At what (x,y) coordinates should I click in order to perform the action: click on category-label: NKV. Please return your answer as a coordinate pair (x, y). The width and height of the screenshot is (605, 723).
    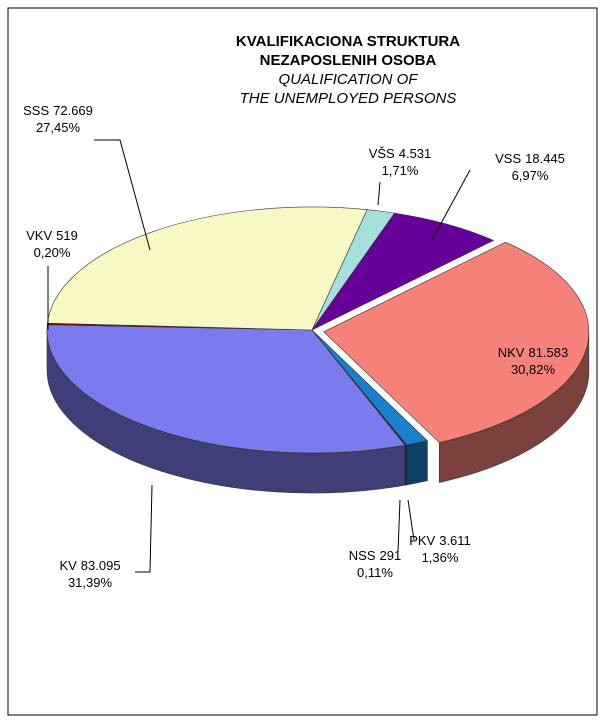
    Looking at the image, I should click on (511, 352).